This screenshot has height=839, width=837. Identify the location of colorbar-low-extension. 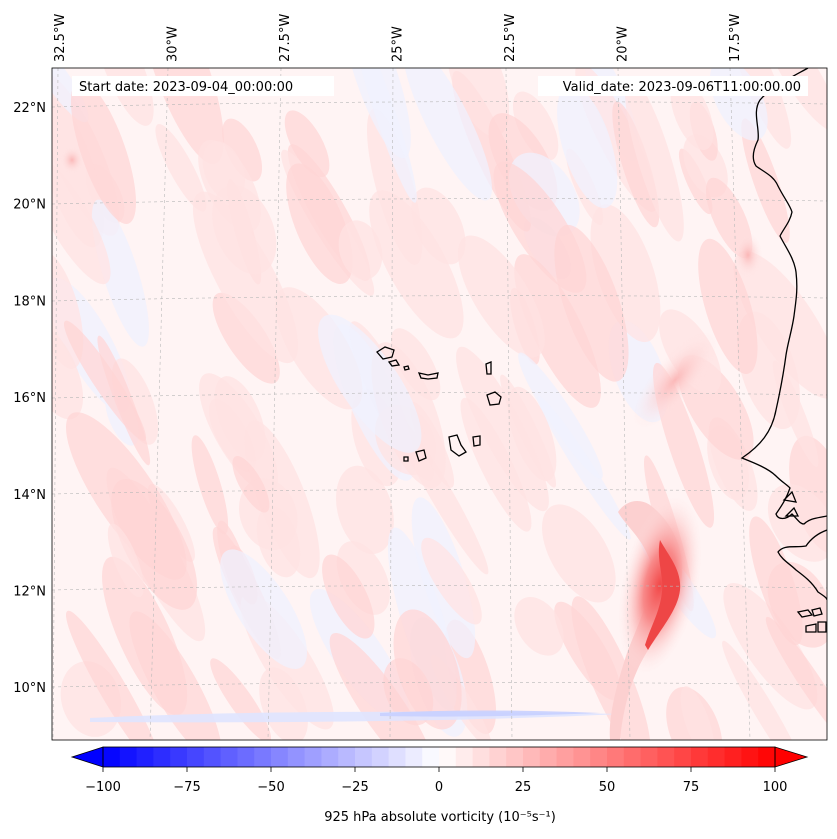
(87, 757).